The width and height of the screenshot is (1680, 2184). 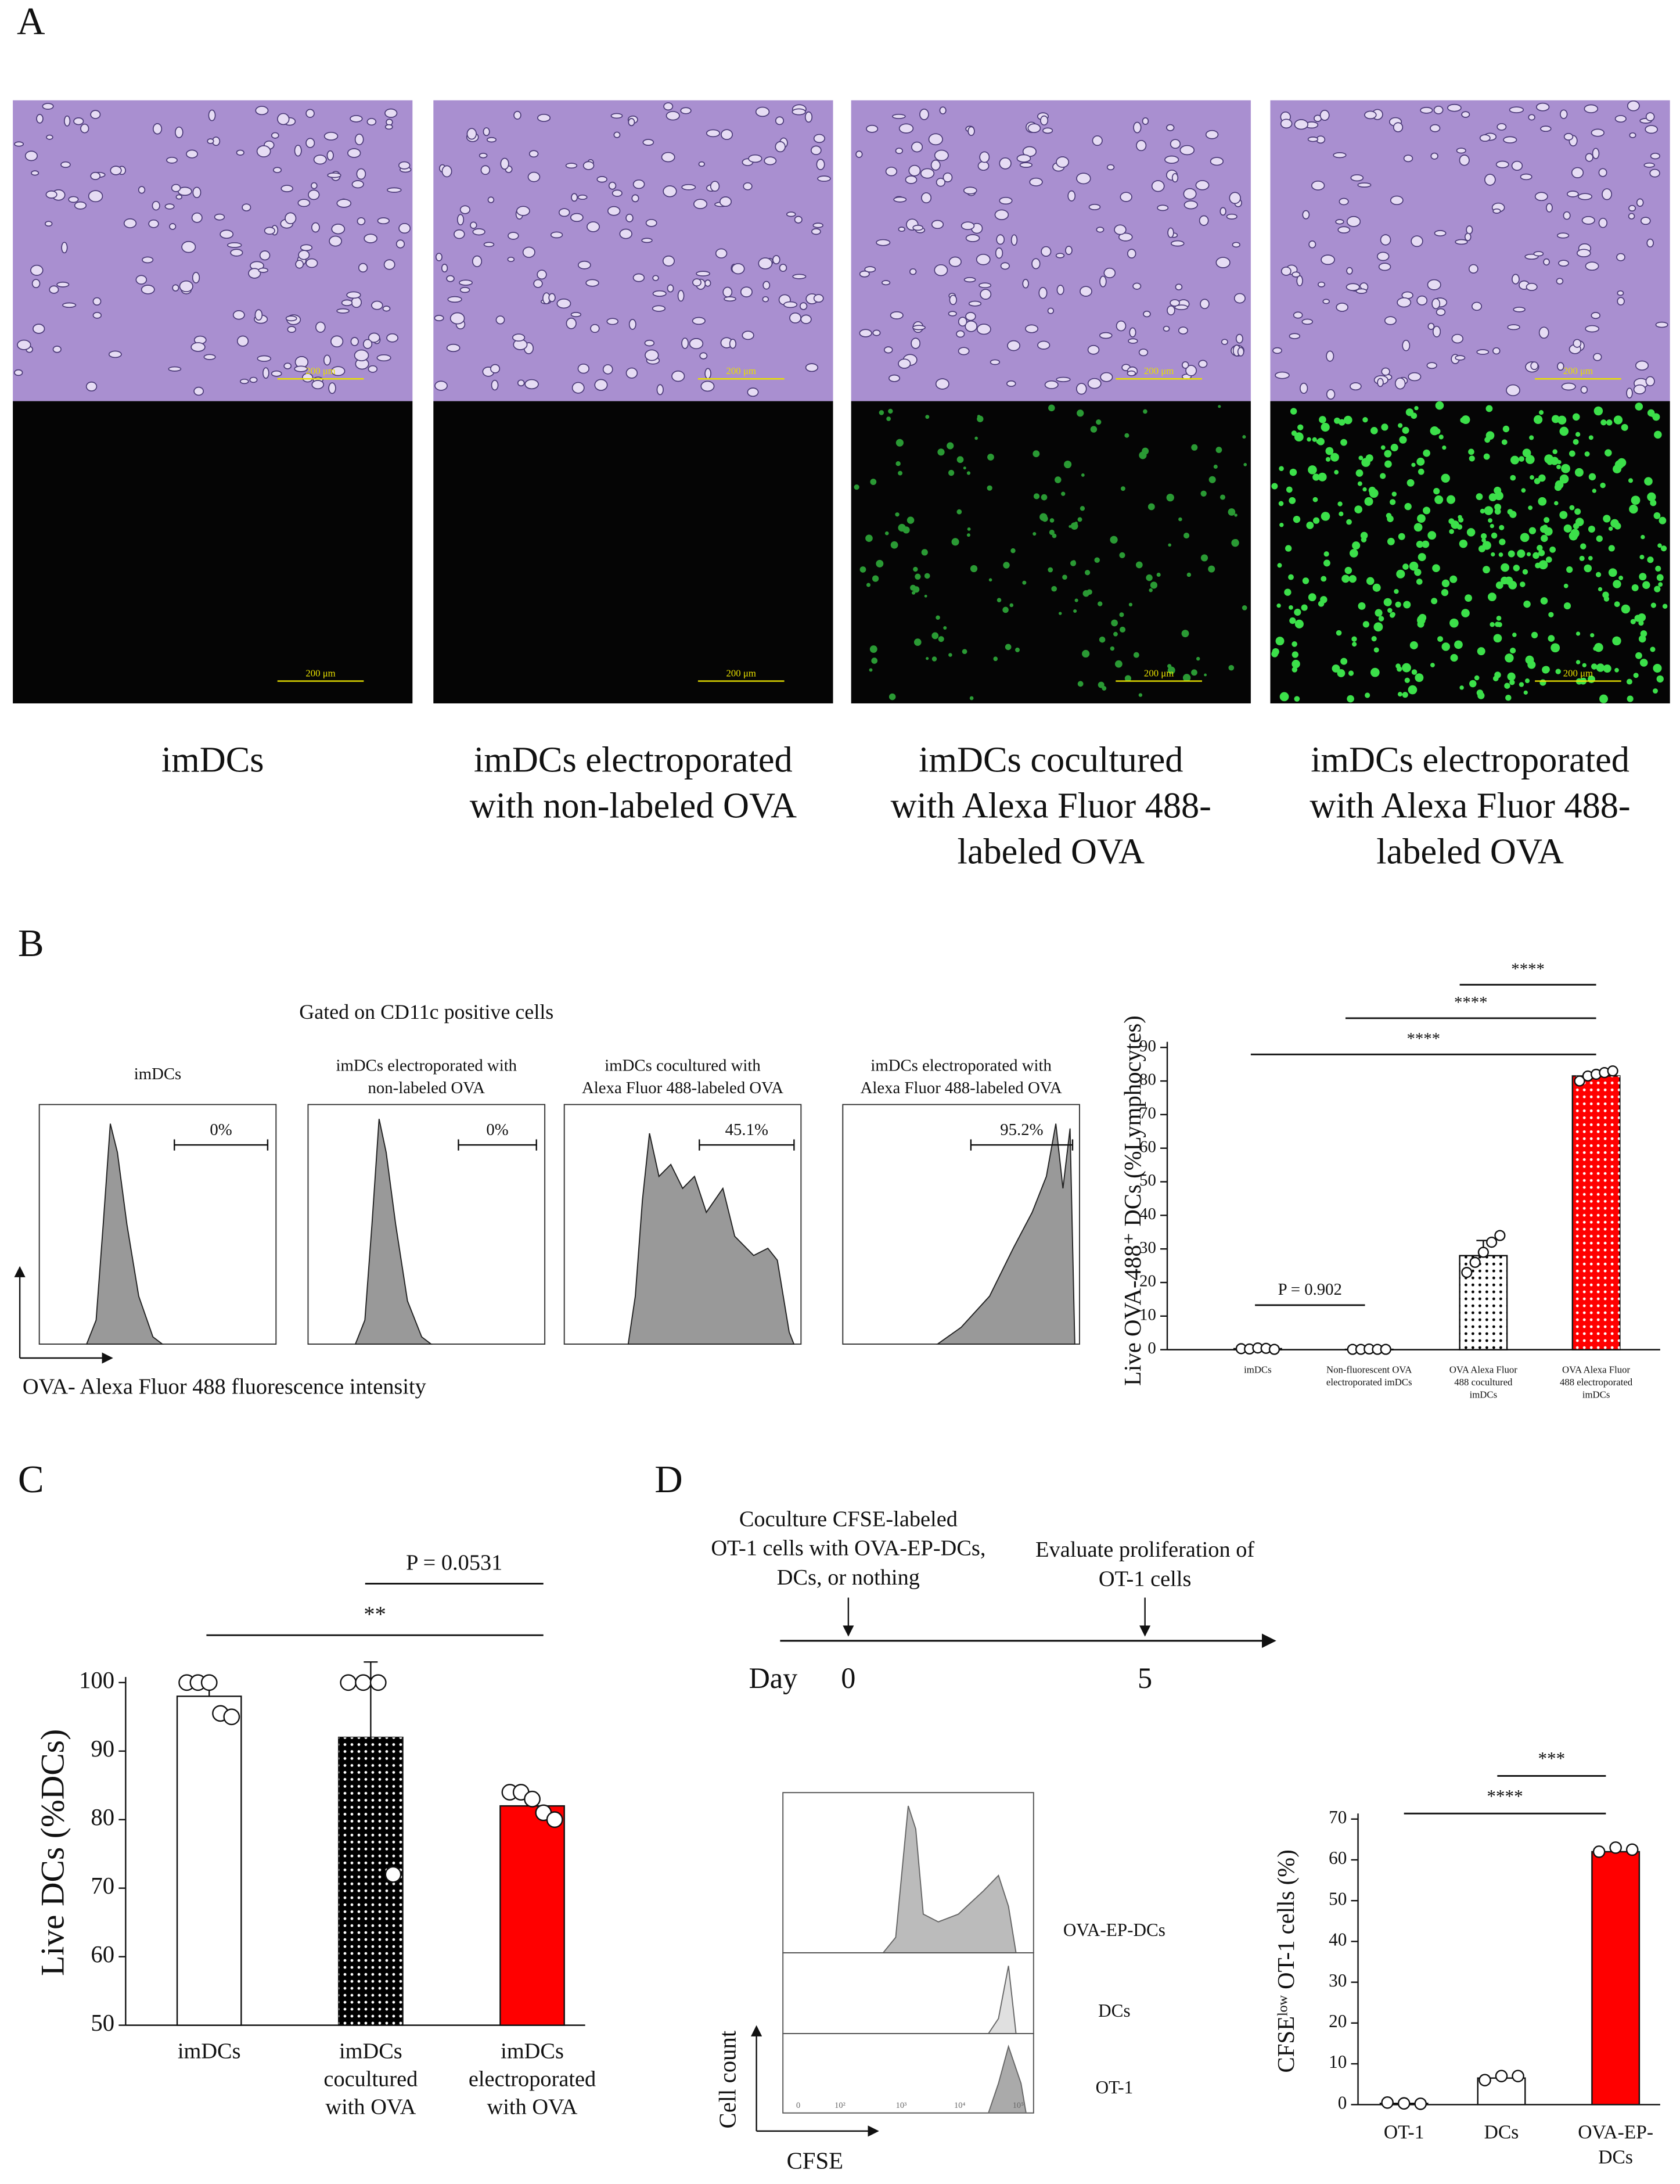 What do you see at coordinates (1470, 806) in the screenshot?
I see `column-caption: with Alexa Fluor 488-` at bounding box center [1470, 806].